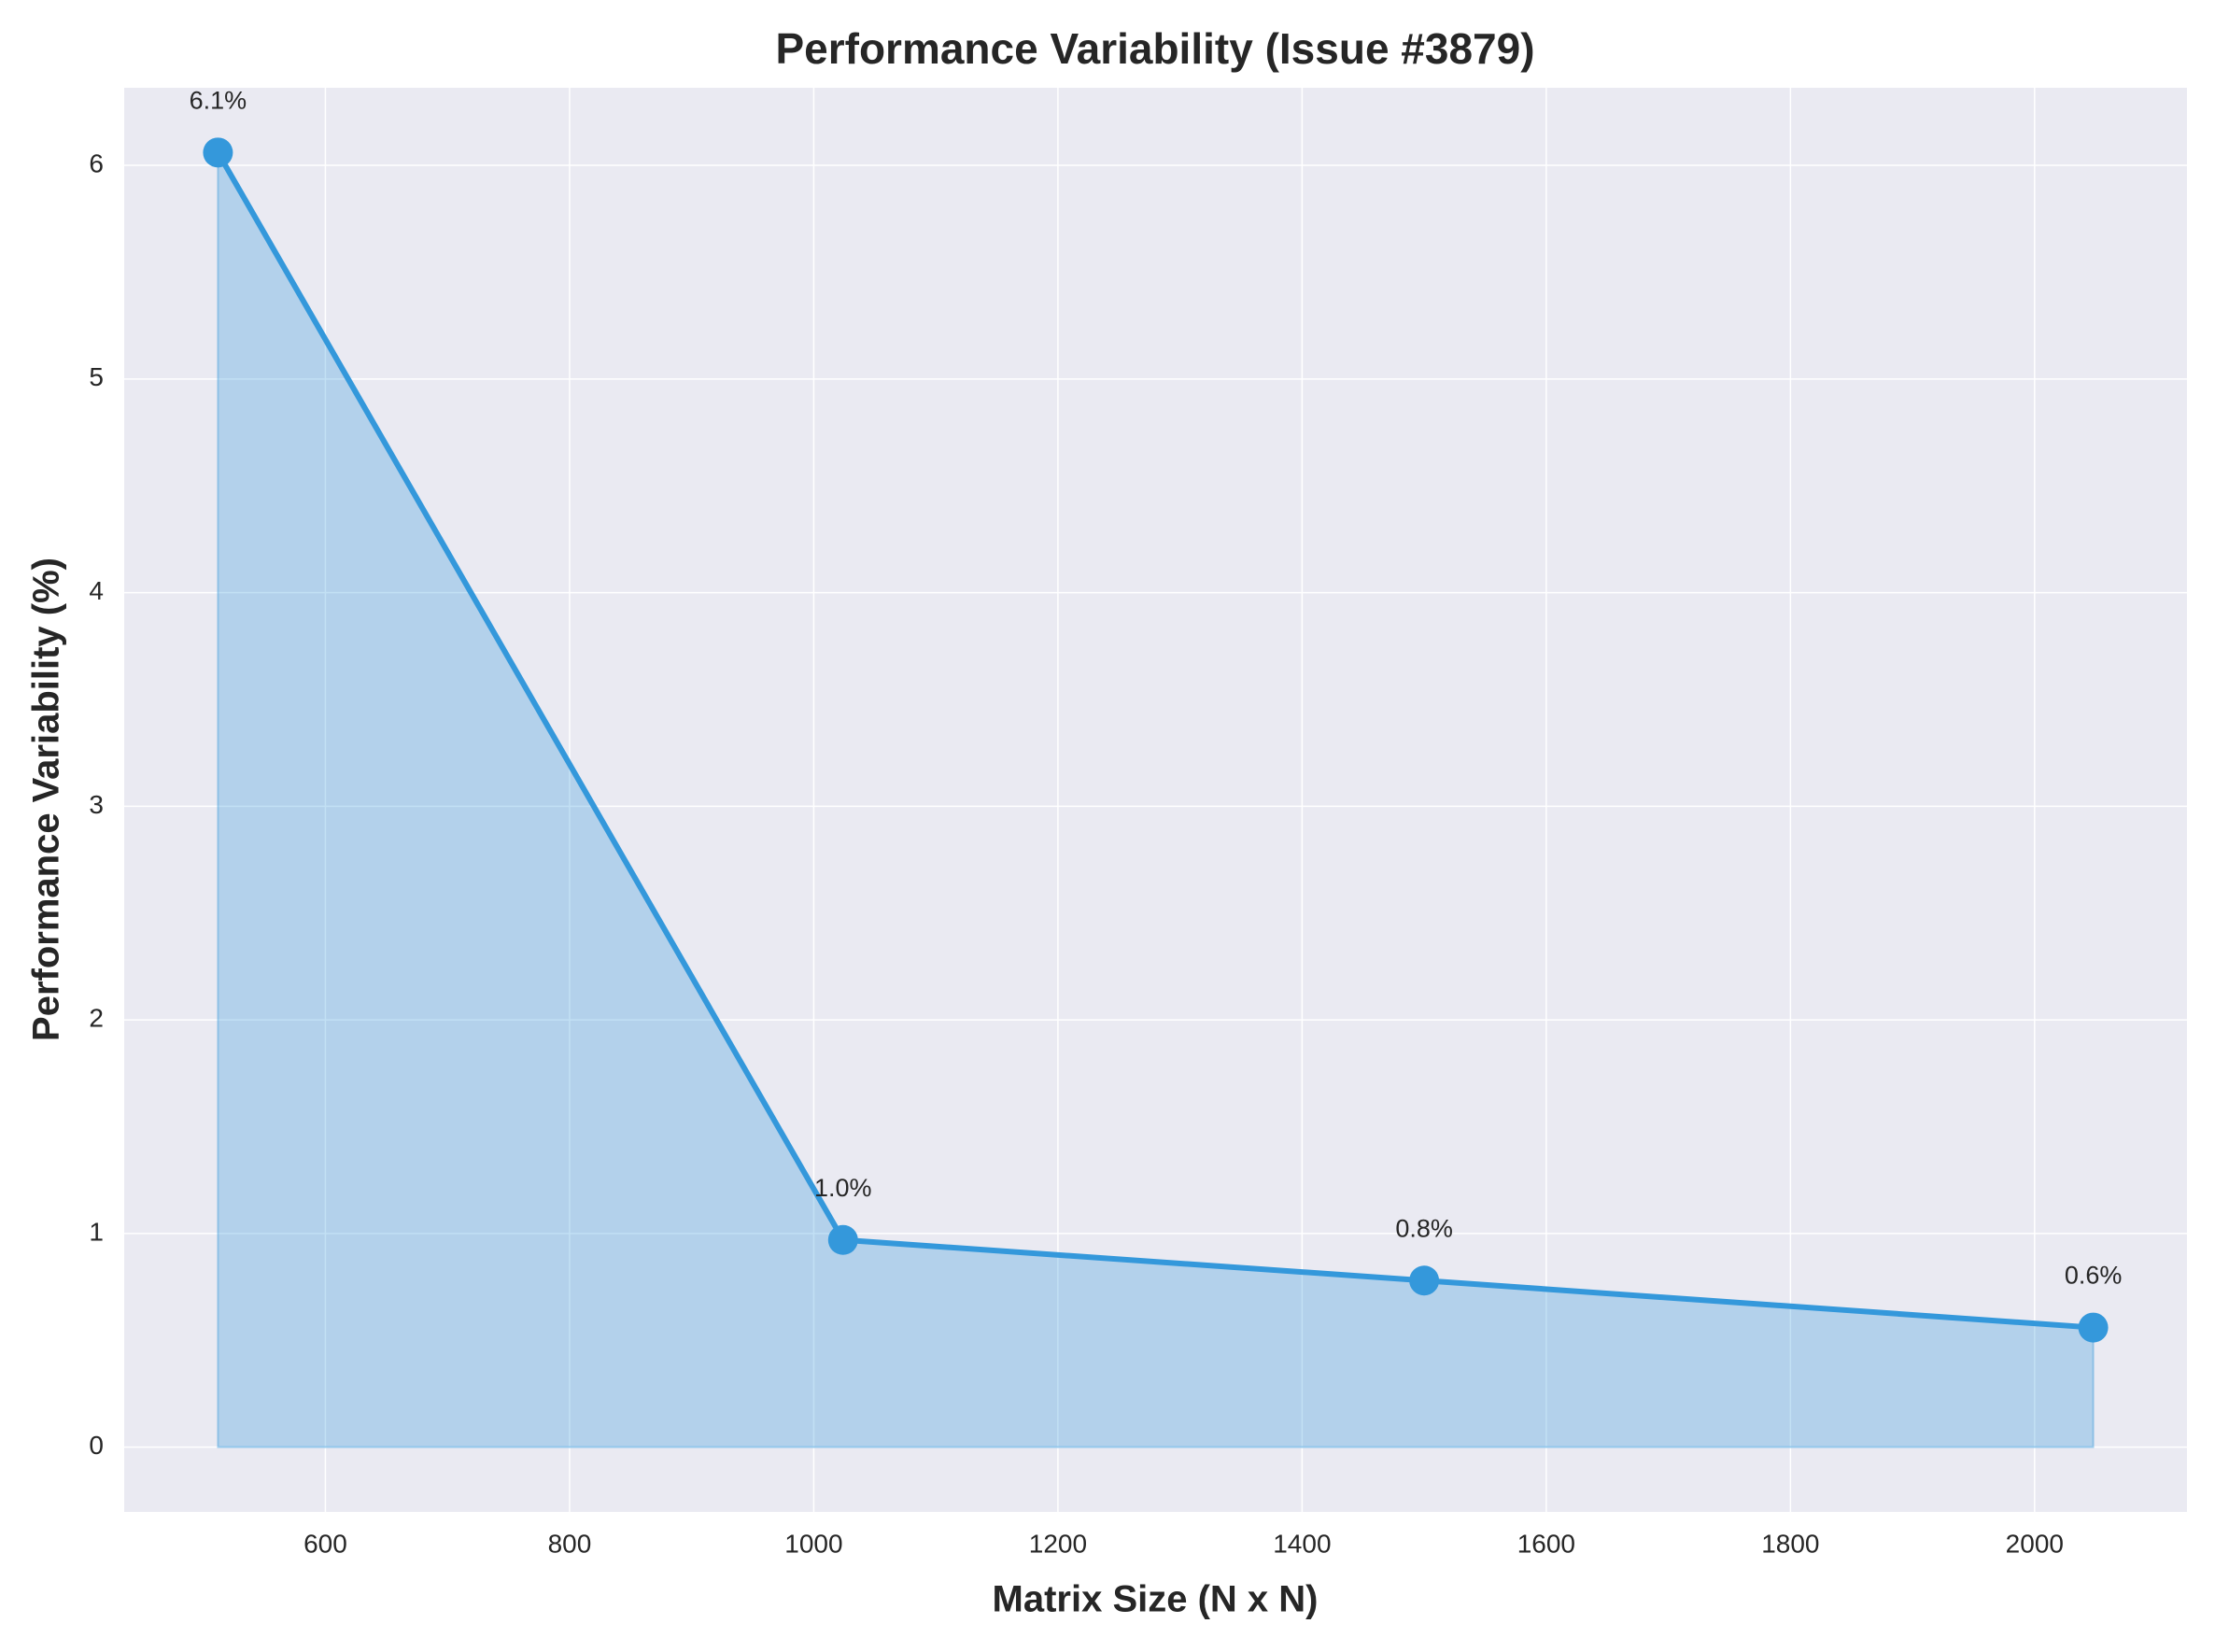 Image resolution: width=2215 pixels, height=1652 pixels. I want to click on x-tick-label: 1200, so click(1058, 1543).